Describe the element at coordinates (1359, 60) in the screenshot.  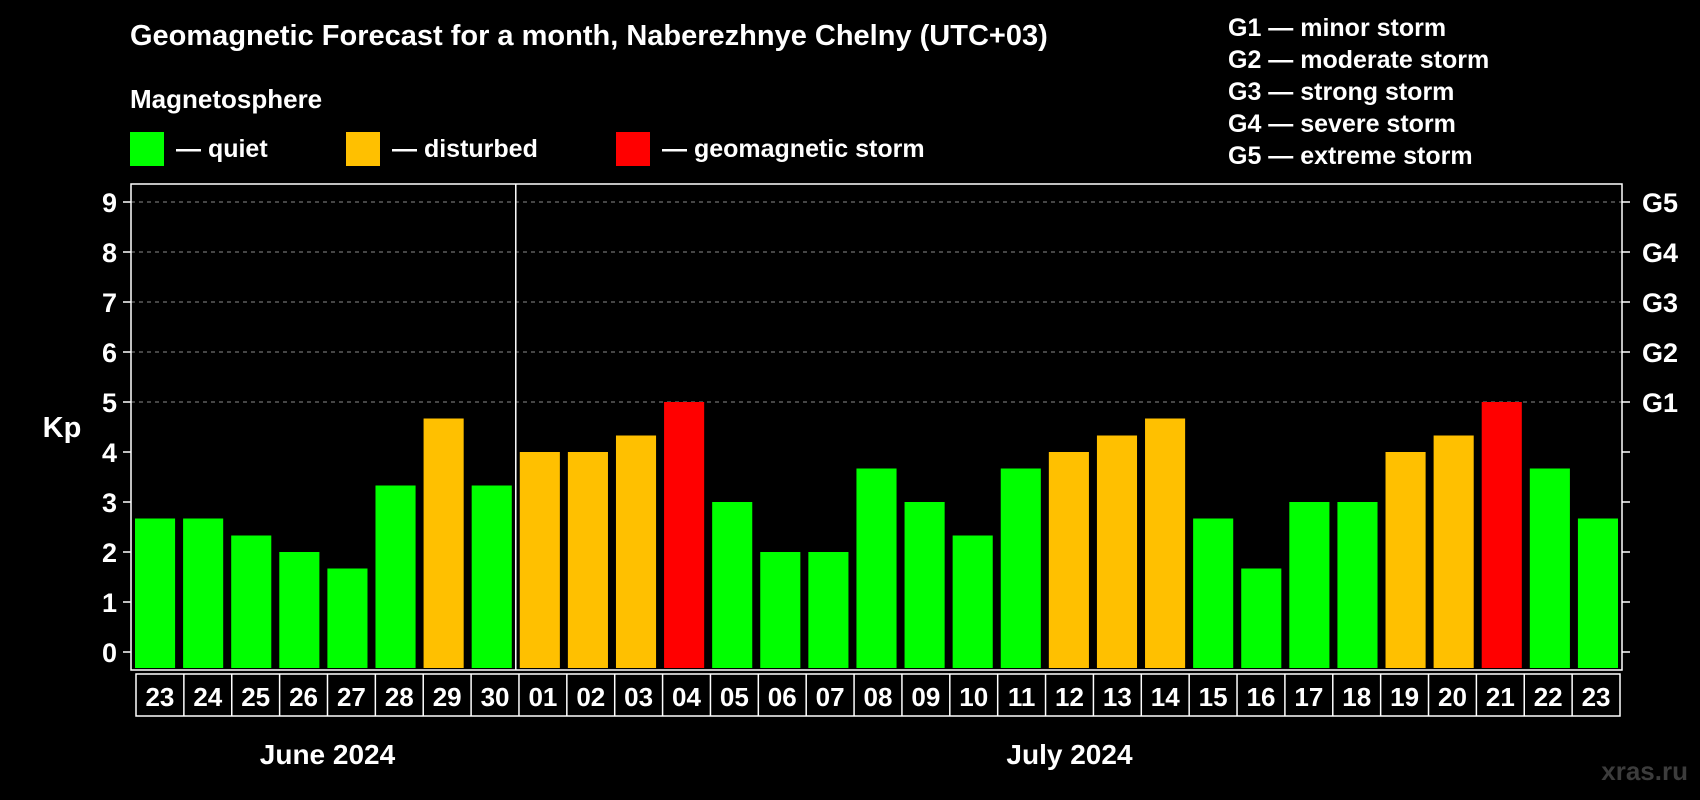
I see `g-scale-item-g2: G2 — moderate storm` at that location.